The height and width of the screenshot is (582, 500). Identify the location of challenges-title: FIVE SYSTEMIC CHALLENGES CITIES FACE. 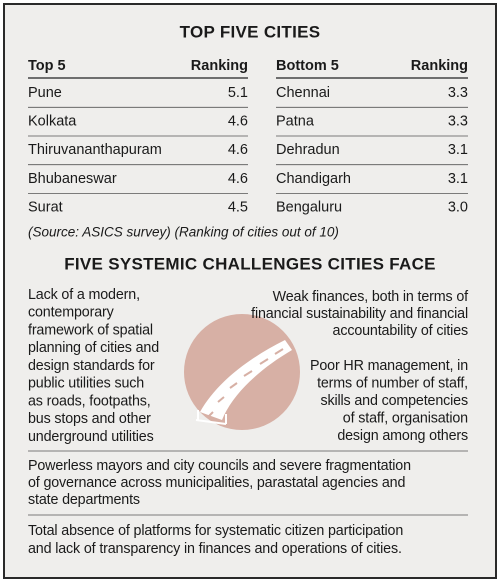
(250, 263).